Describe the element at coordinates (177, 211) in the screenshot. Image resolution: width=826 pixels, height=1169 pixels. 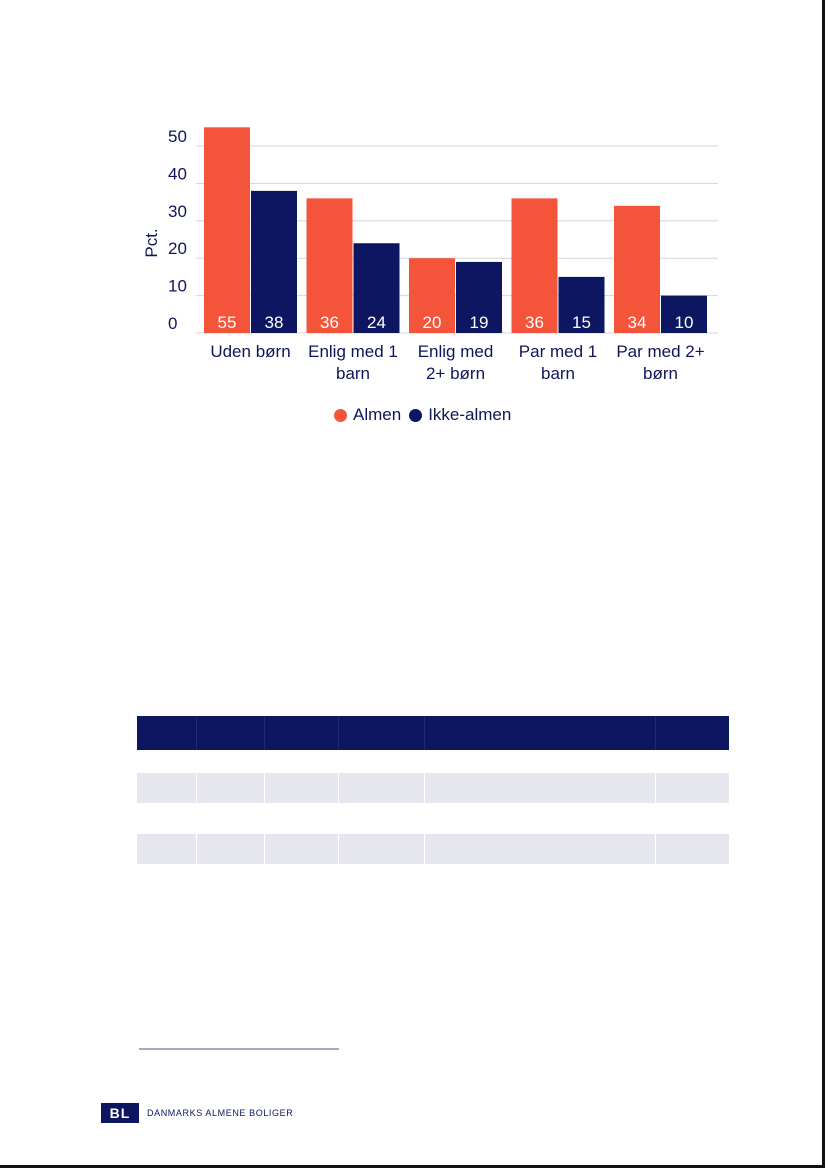
I see `y-tick-label: 30` at that location.